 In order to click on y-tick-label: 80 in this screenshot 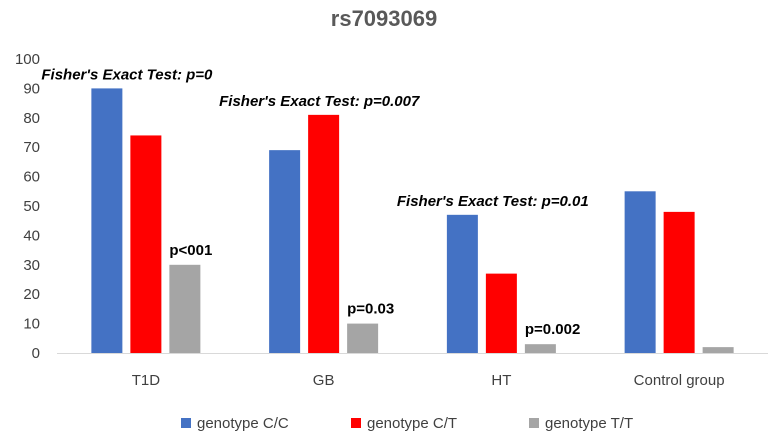, I will do `click(31, 118)`.